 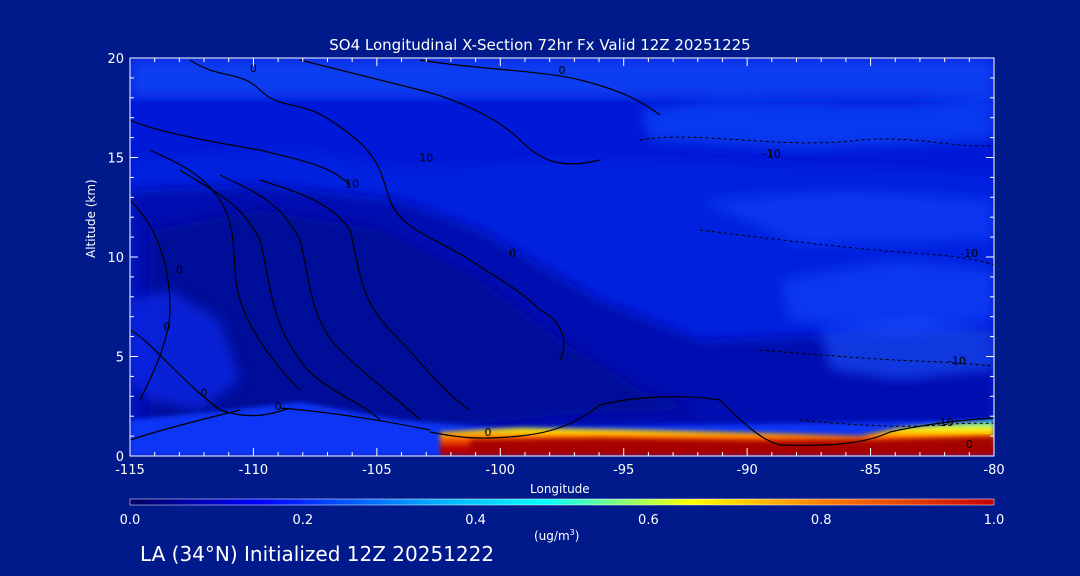 What do you see at coordinates (115, 258) in the screenshot?
I see `y-tick-label: 10` at bounding box center [115, 258].